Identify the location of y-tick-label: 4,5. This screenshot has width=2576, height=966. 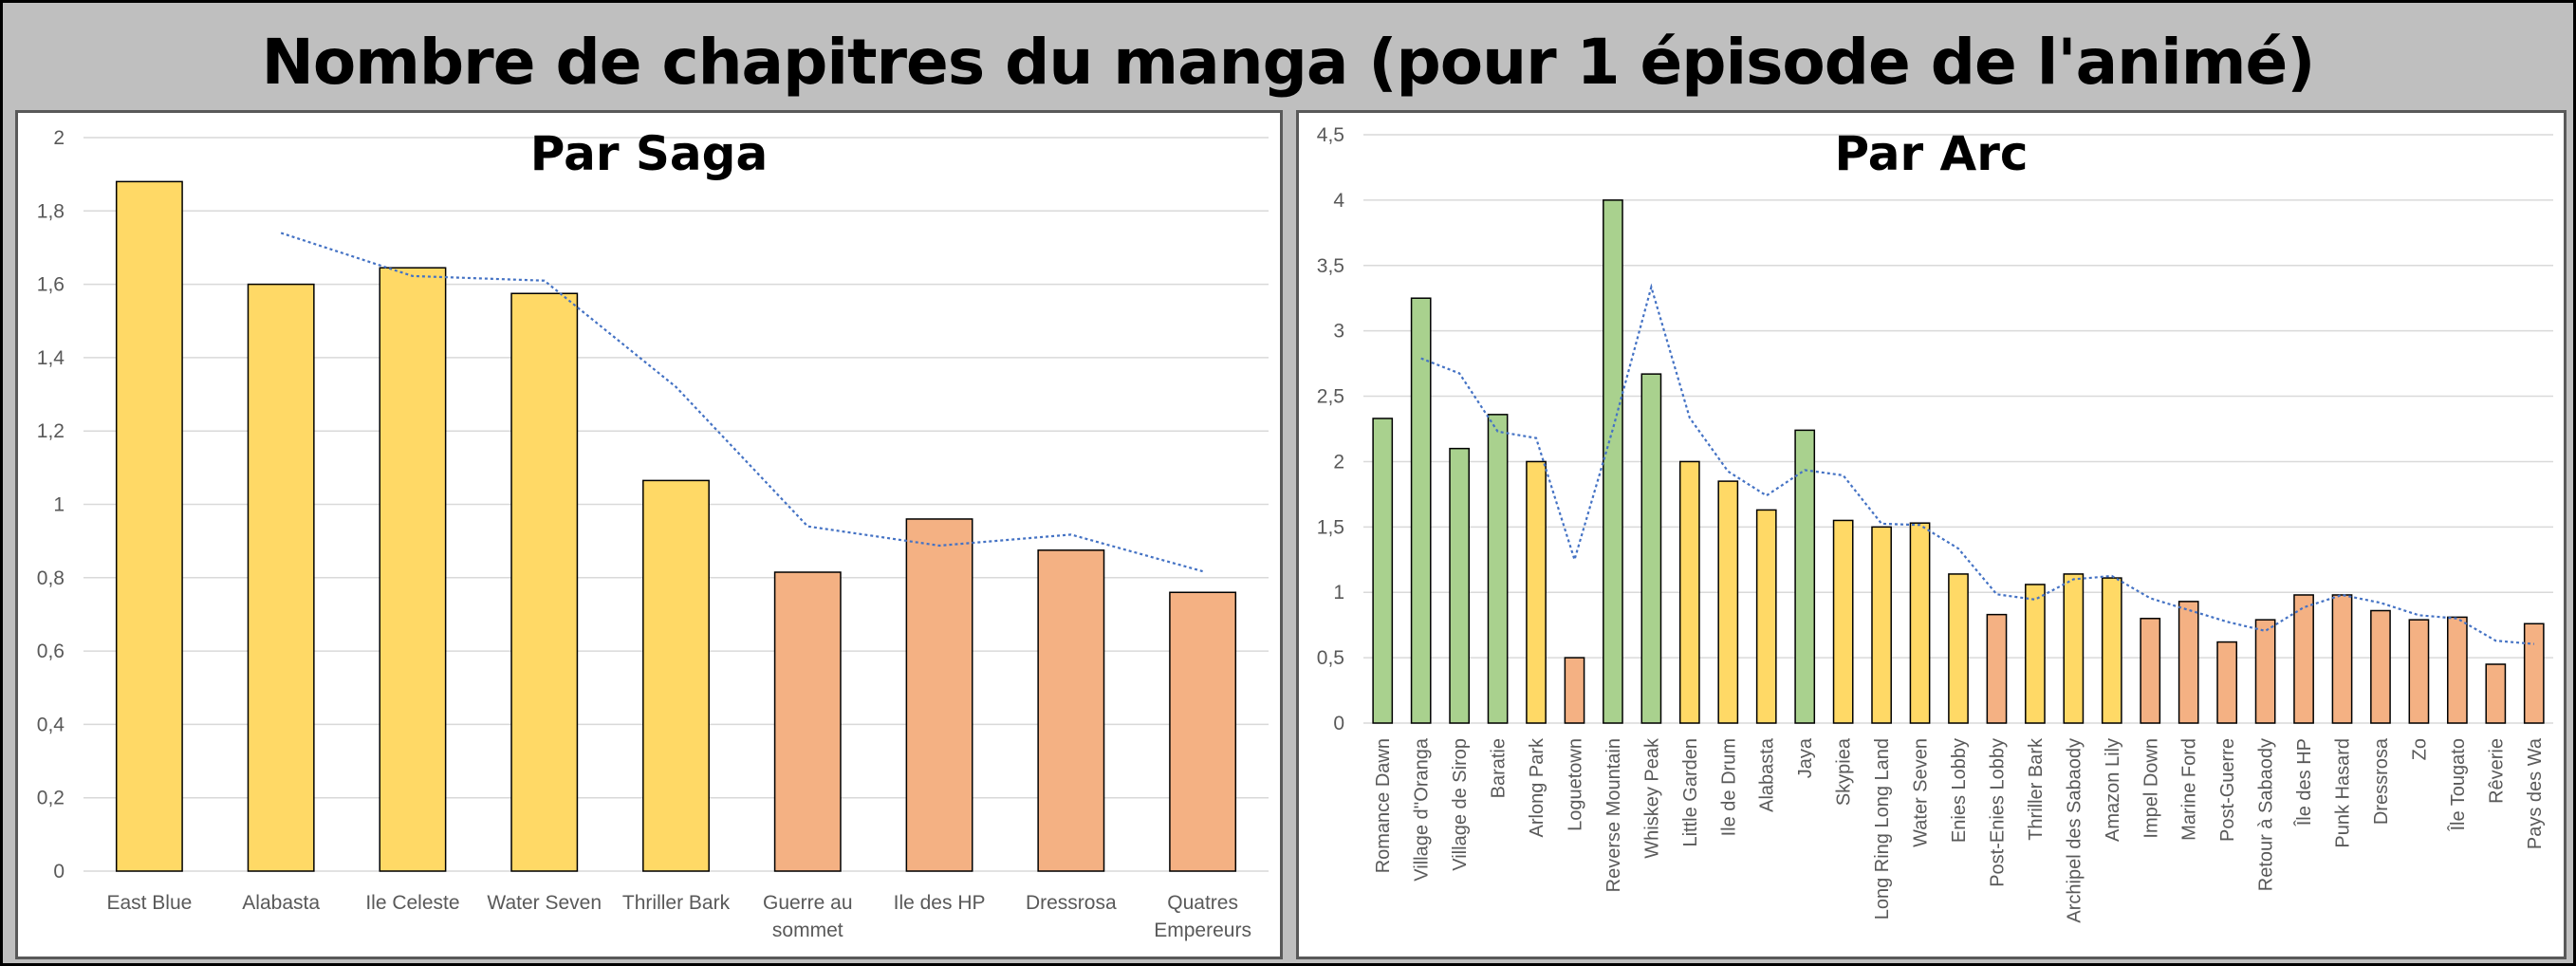
(1330, 135).